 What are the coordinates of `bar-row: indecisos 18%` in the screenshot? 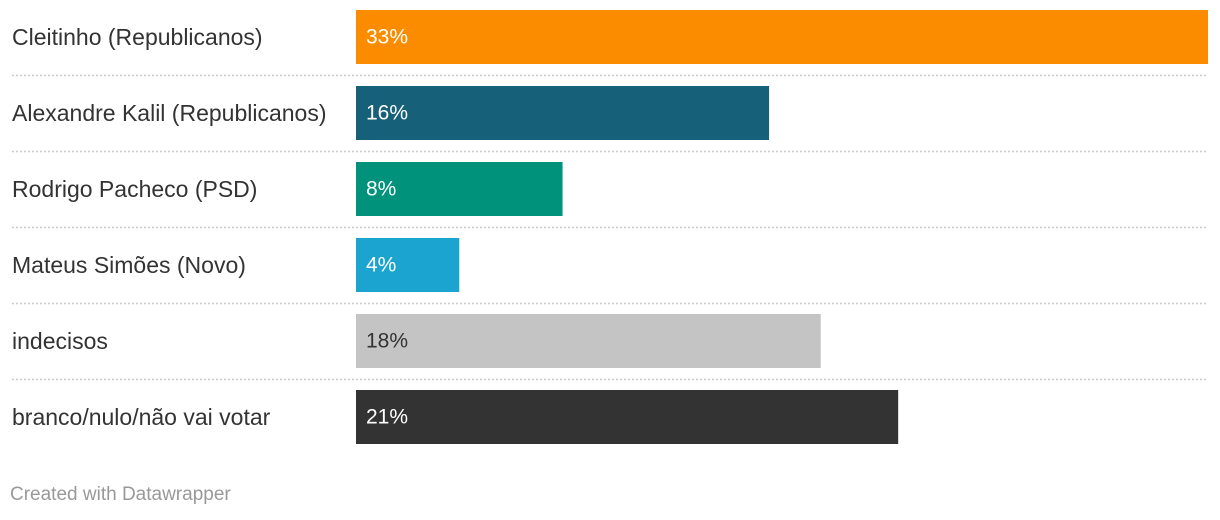 It's located at (610, 347).